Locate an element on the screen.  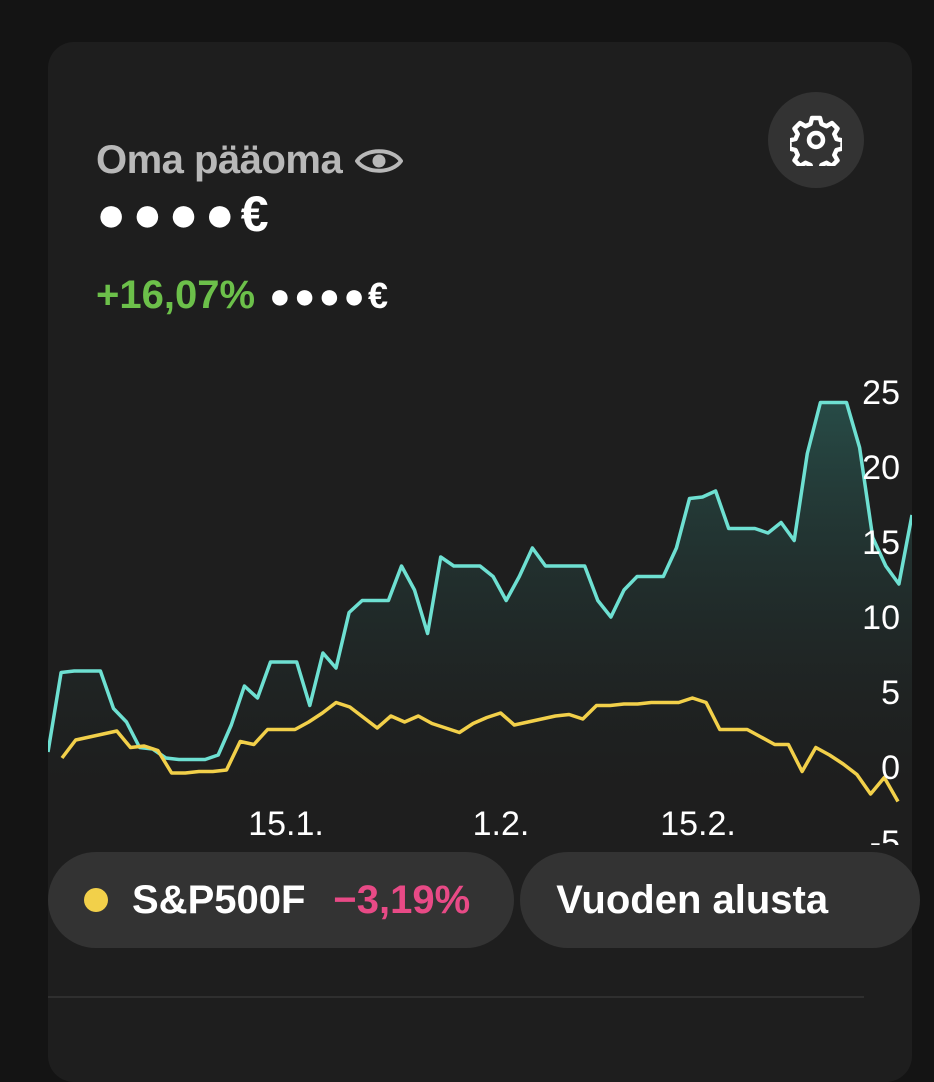
x-tick-label: 15.1. is located at coordinates (286, 824).